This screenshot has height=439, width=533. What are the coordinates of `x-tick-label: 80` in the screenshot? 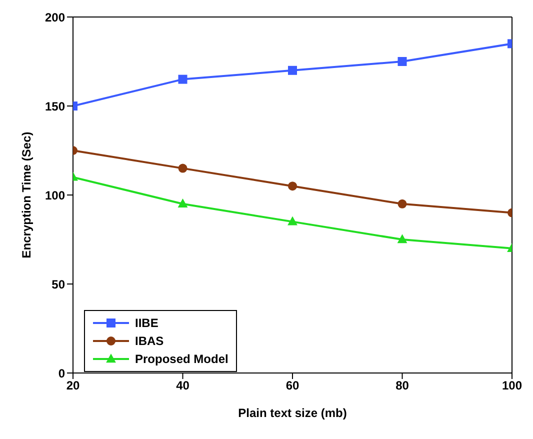 It's located at (403, 385).